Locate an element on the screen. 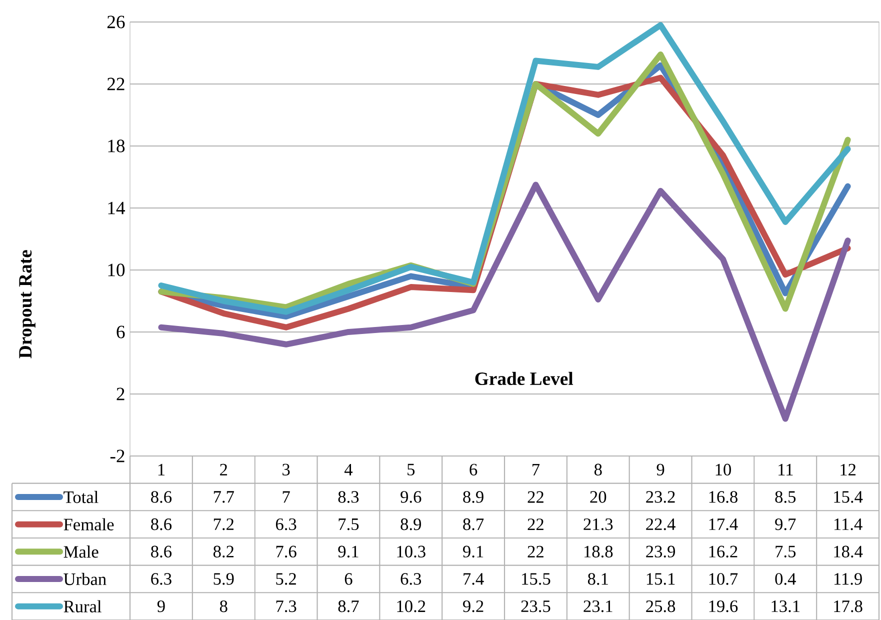  data-label: 5.9 is located at coordinates (224, 579).